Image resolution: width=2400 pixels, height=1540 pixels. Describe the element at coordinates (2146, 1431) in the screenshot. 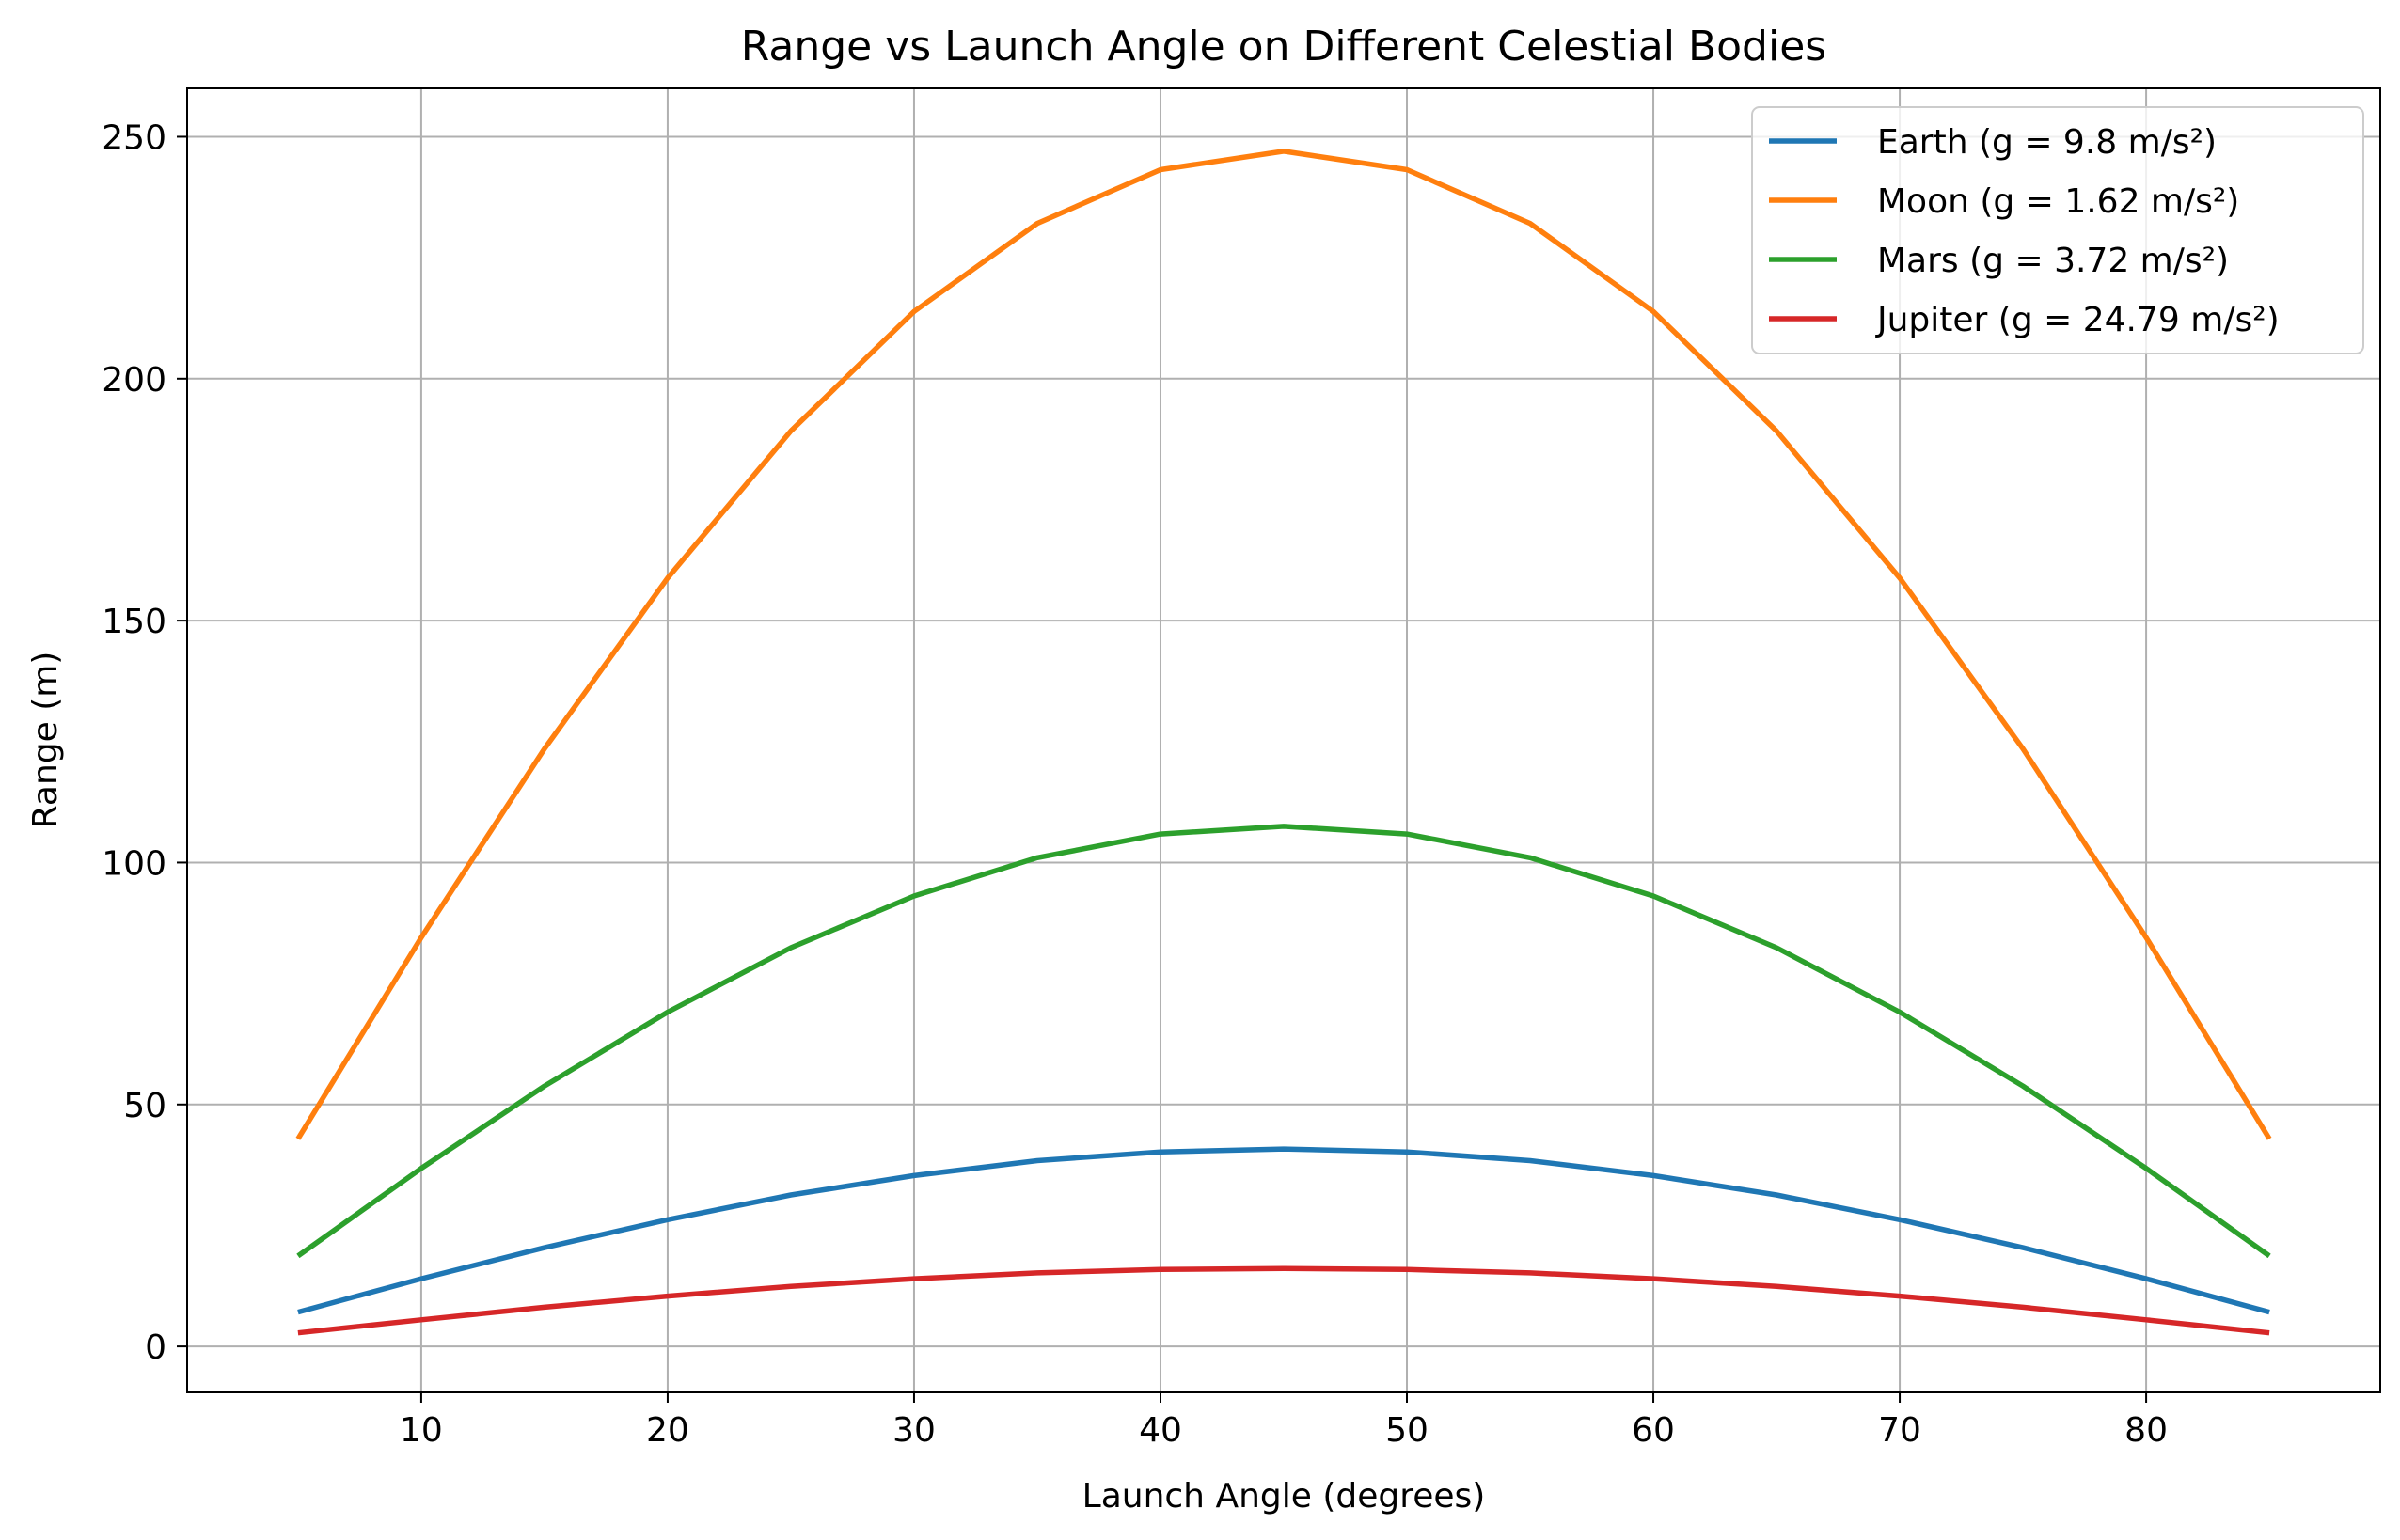

I see `x-tick-label: 80` at that location.